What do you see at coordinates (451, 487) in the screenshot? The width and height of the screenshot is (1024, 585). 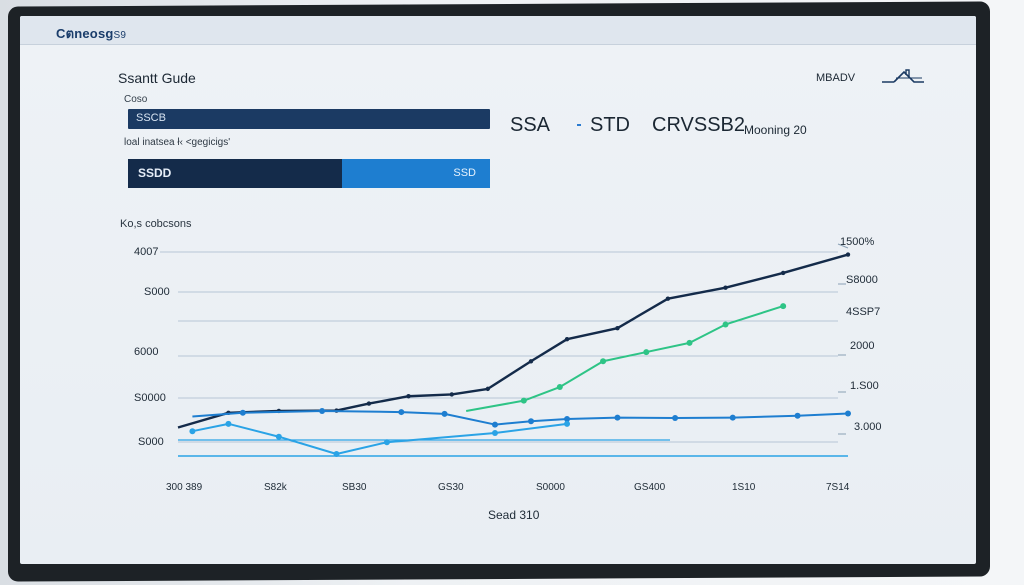 I see `x-tick-label: GS30` at bounding box center [451, 487].